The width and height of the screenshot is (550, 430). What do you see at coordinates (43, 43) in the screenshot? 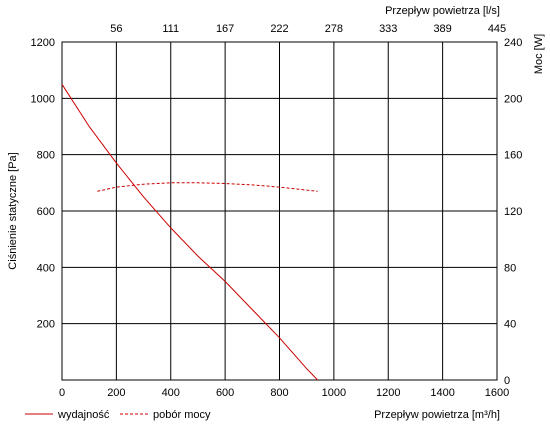
I see `y-tick-label: 1200` at bounding box center [43, 43].